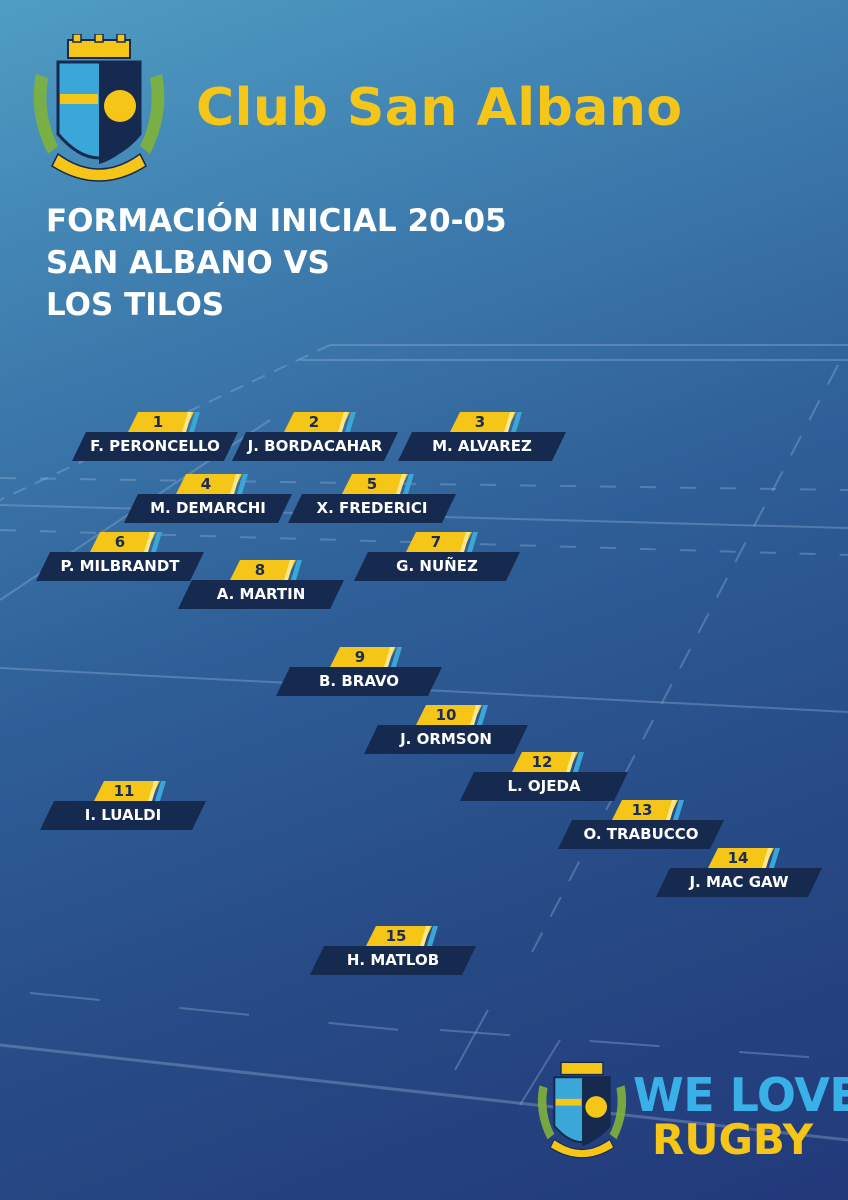 The width and height of the screenshot is (848, 1200). I want to click on player-number-tag: 10, so click(452, 715).